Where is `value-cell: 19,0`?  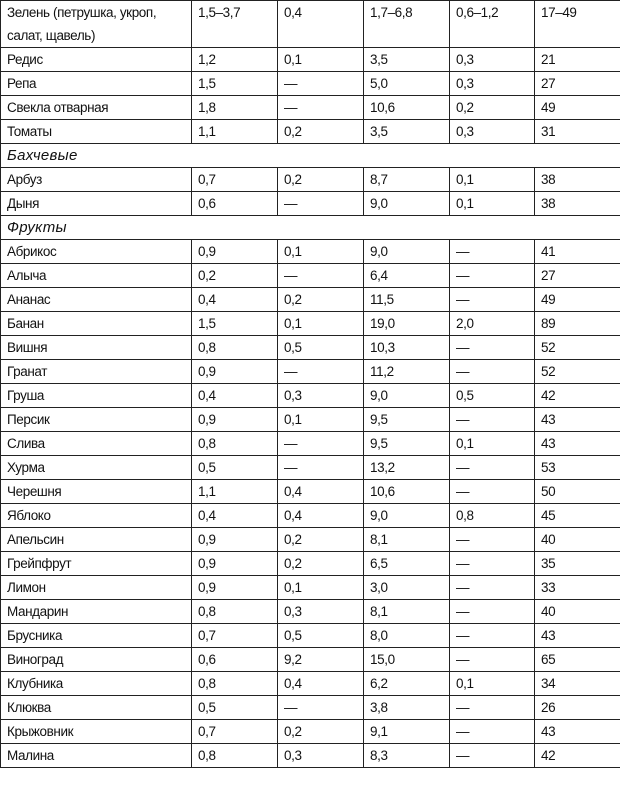 value-cell: 19,0 is located at coordinates (406, 323).